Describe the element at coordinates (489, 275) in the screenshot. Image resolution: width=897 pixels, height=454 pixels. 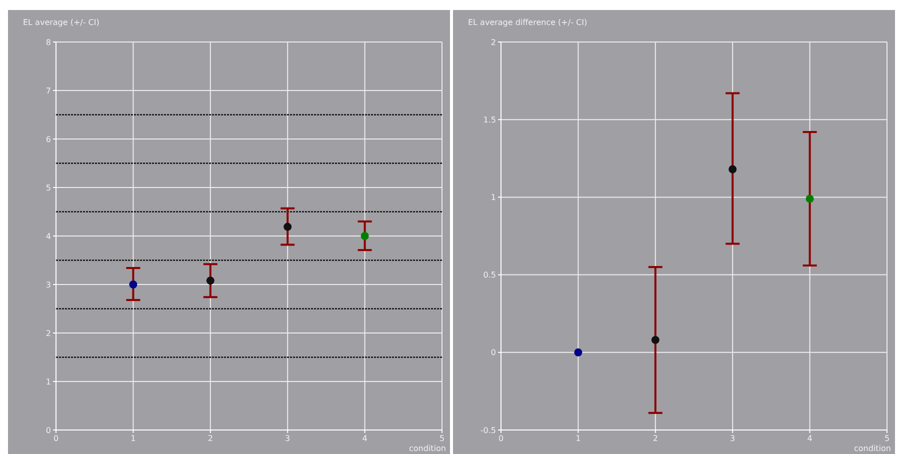
I see `y-tick-label: 0.5` at that location.